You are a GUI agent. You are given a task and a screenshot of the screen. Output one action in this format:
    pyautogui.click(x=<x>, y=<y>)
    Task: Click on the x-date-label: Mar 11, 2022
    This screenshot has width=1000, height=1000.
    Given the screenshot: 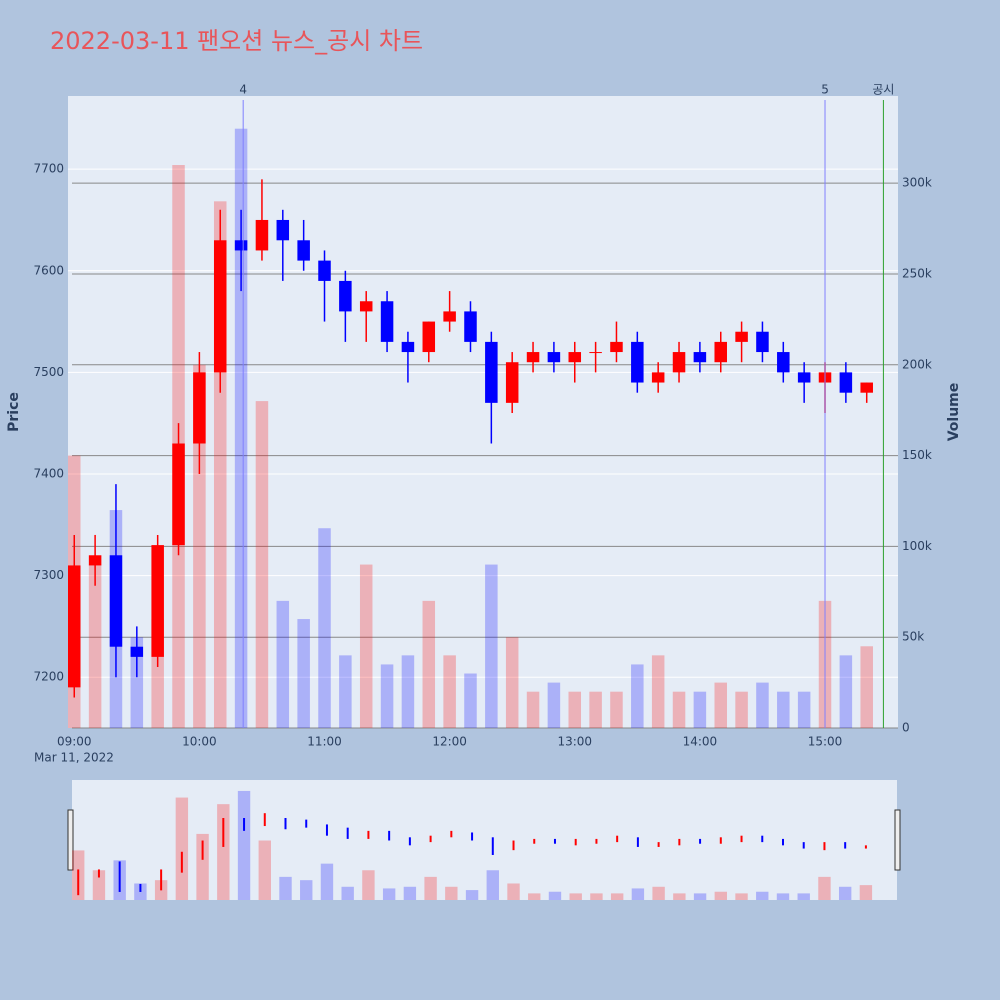 What is the action you would take?
    pyautogui.click(x=74, y=758)
    